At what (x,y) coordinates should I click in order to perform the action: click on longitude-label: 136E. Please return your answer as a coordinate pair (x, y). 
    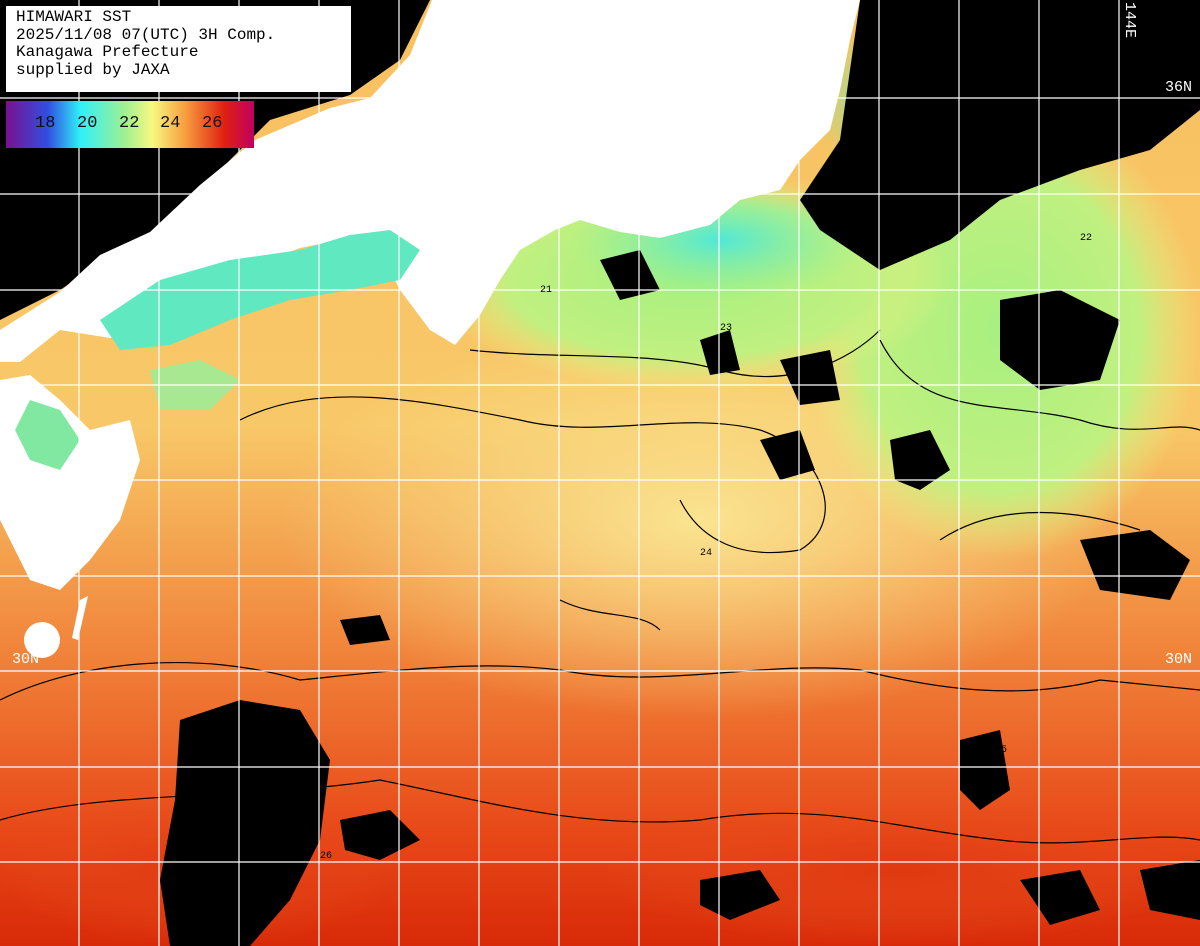
    Looking at the image, I should click on (489, 20).